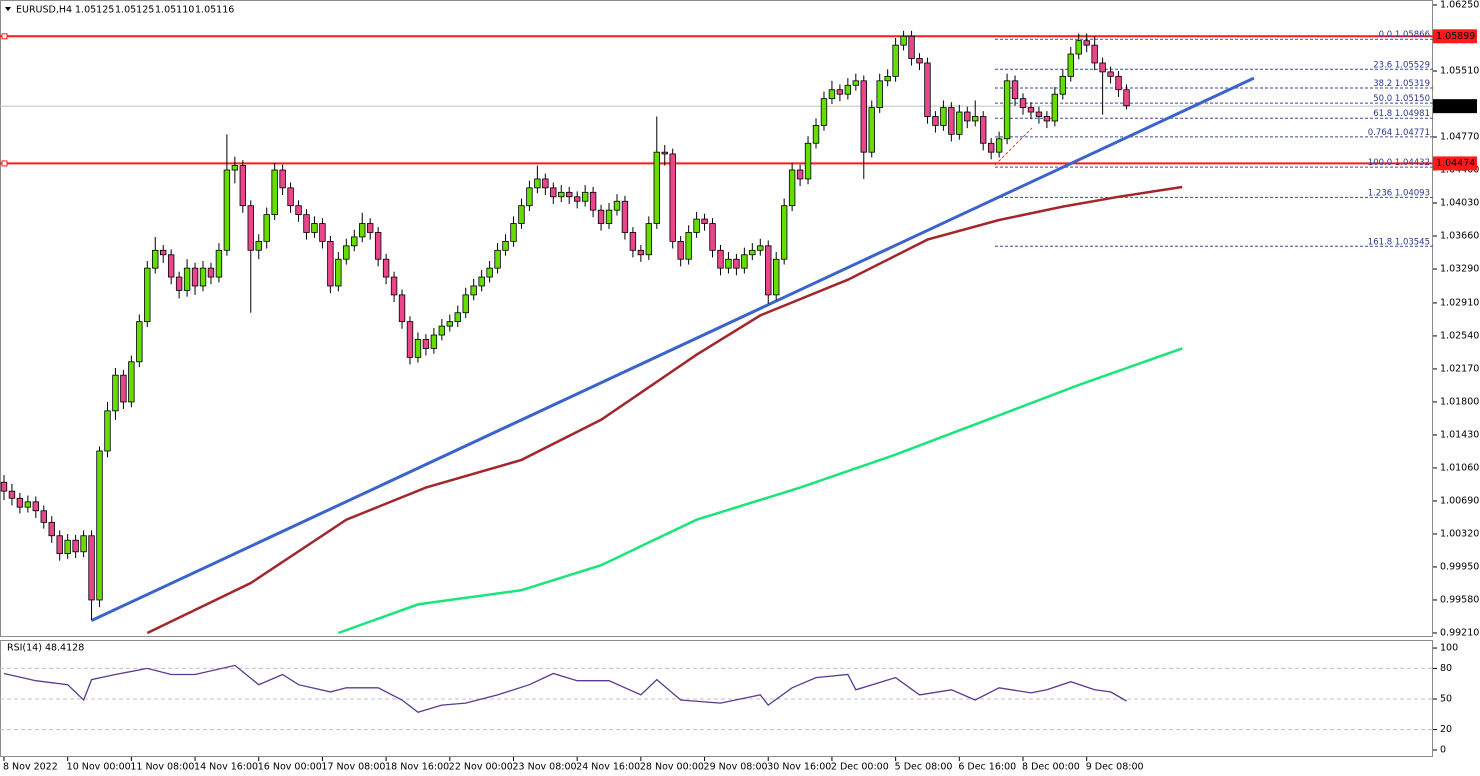  I want to click on y-tick-label: 1.00690, so click(1459, 500).